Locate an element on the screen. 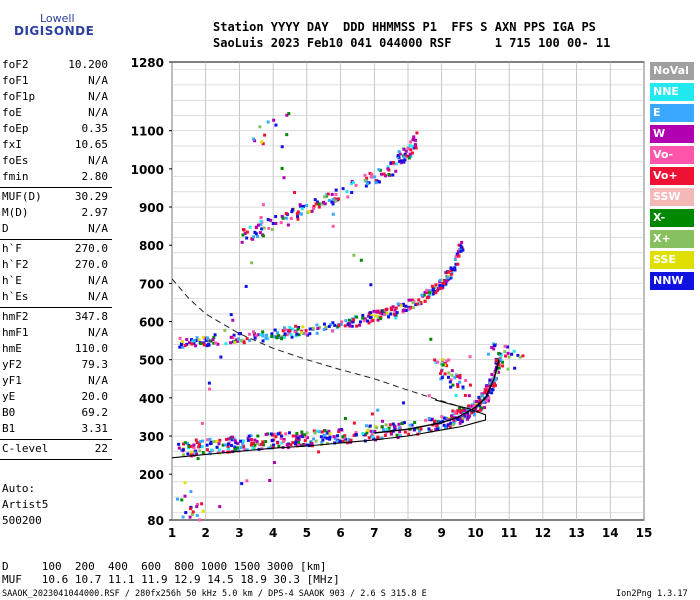 This screenshot has height=600, width=700. legend-item-x: X- is located at coordinates (672, 218).